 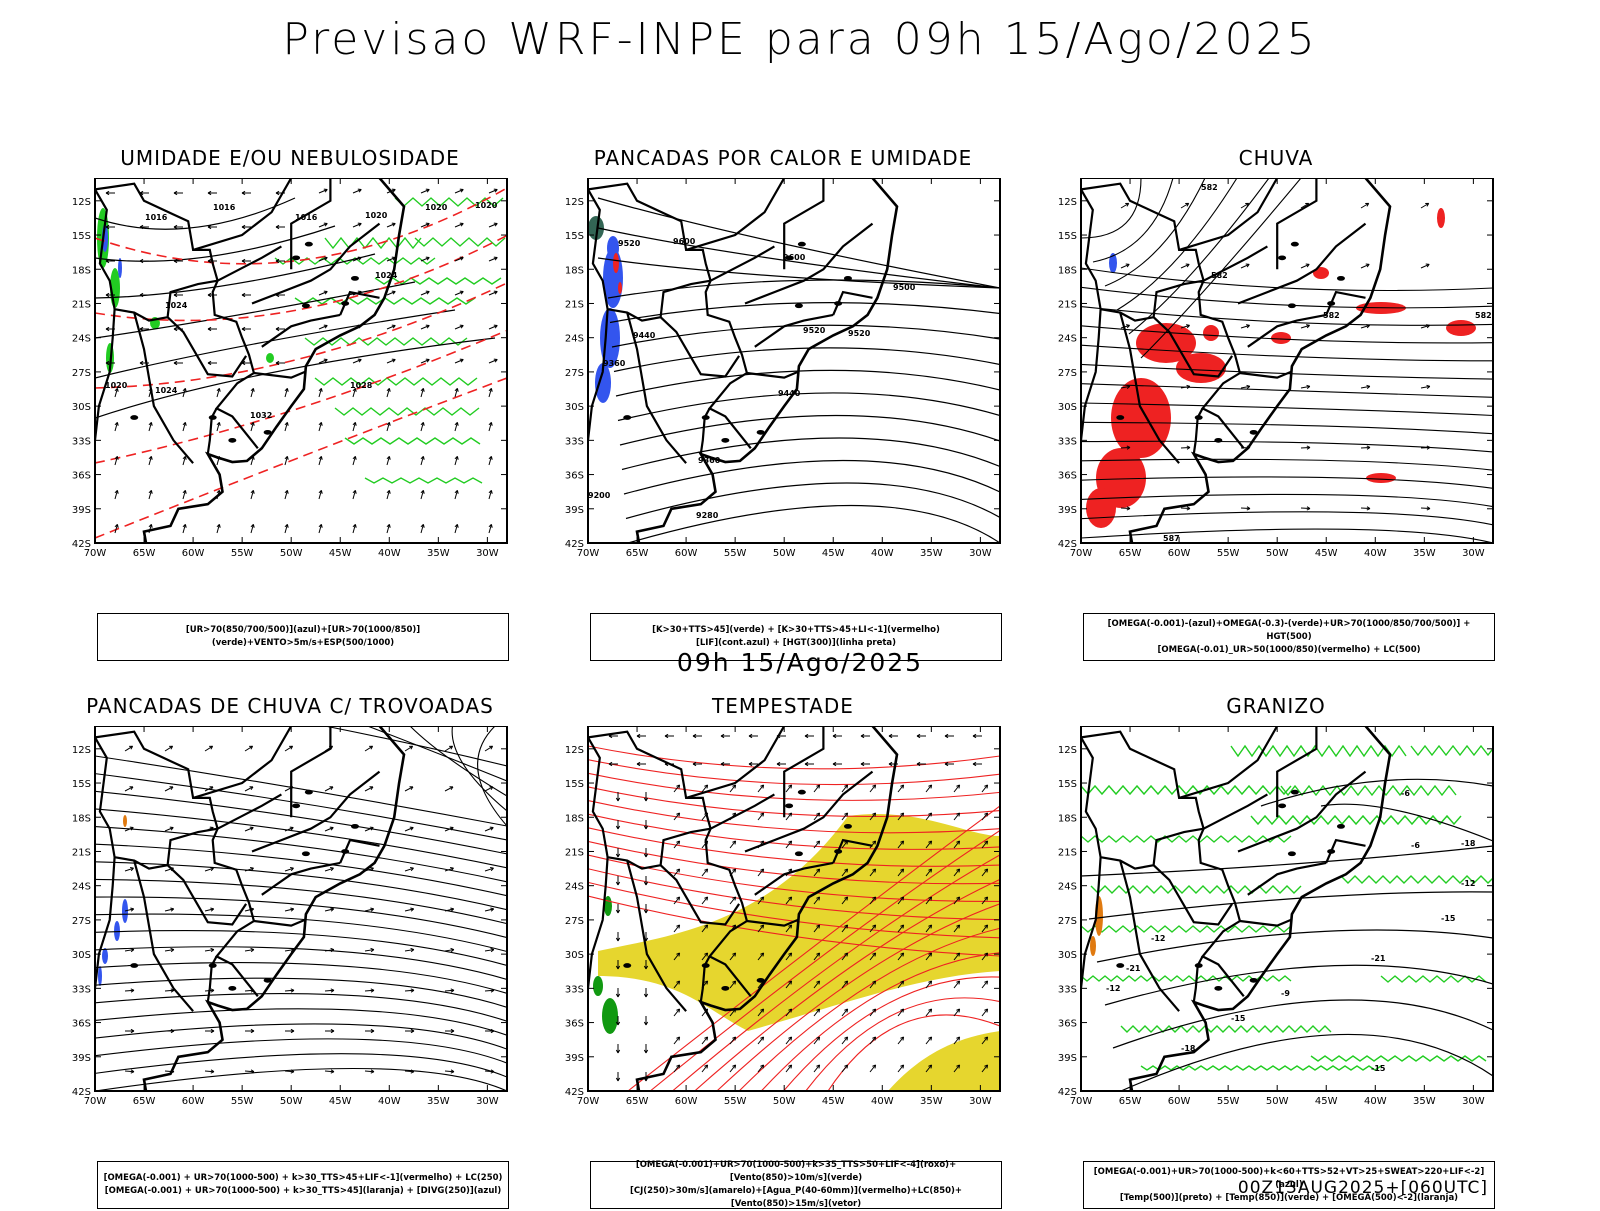 I want to click on lat-tick-label: 42S, so click(x=574, y=1092).